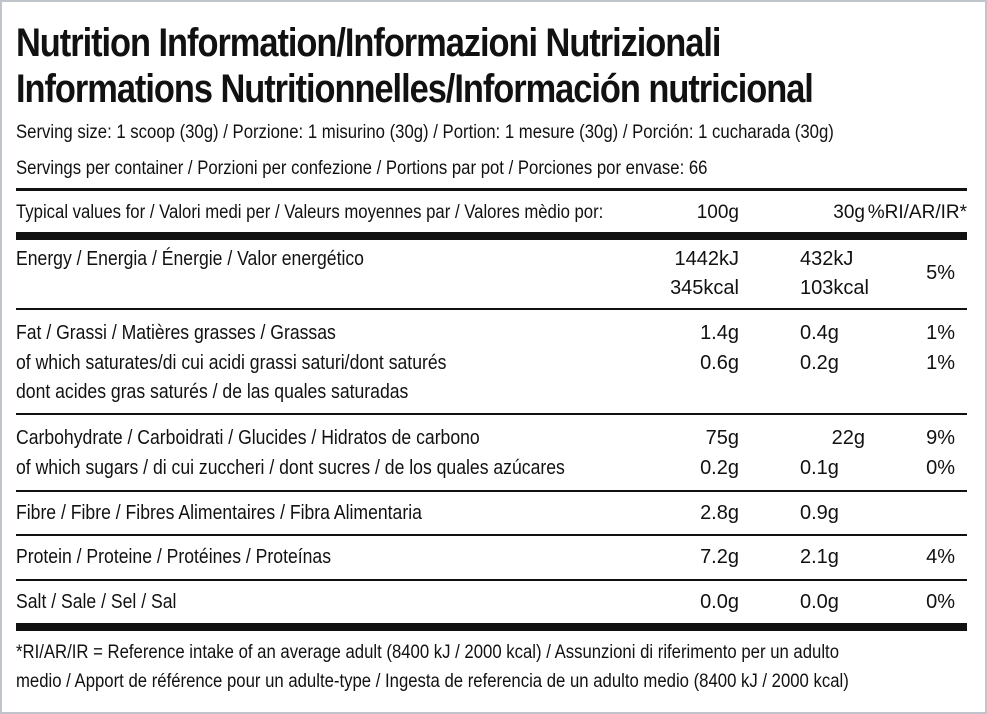 Image resolution: width=987 pixels, height=714 pixels. I want to click on protein-ri: 4%, so click(940, 557).